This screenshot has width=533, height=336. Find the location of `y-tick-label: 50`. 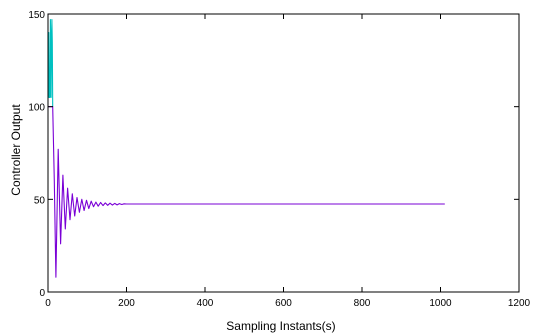

y-tick-label: 50 is located at coordinates (40, 200).